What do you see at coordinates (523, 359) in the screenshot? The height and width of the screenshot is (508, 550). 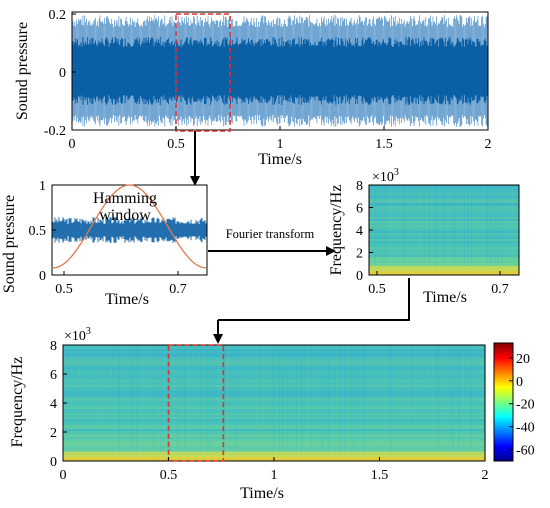 I see `colorbar-tick-label: 20` at bounding box center [523, 359].